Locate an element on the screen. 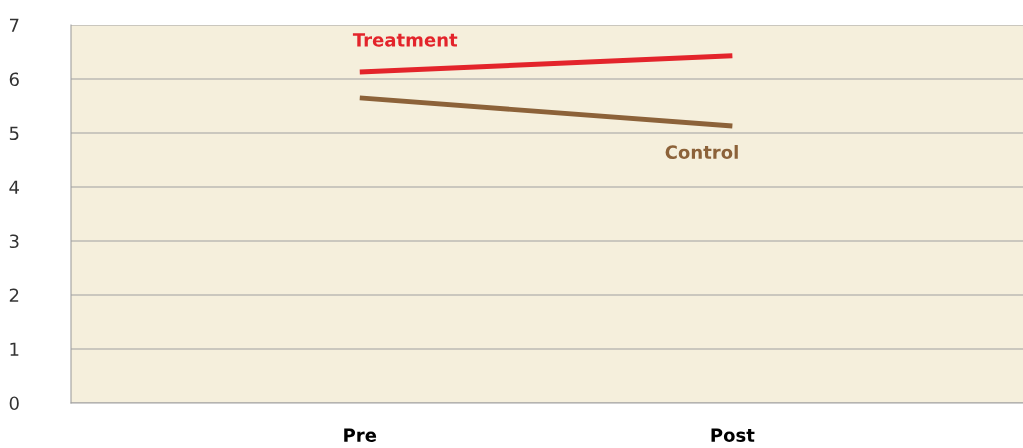 The image size is (1023, 448). y-tick-label: 6 is located at coordinates (14, 79).